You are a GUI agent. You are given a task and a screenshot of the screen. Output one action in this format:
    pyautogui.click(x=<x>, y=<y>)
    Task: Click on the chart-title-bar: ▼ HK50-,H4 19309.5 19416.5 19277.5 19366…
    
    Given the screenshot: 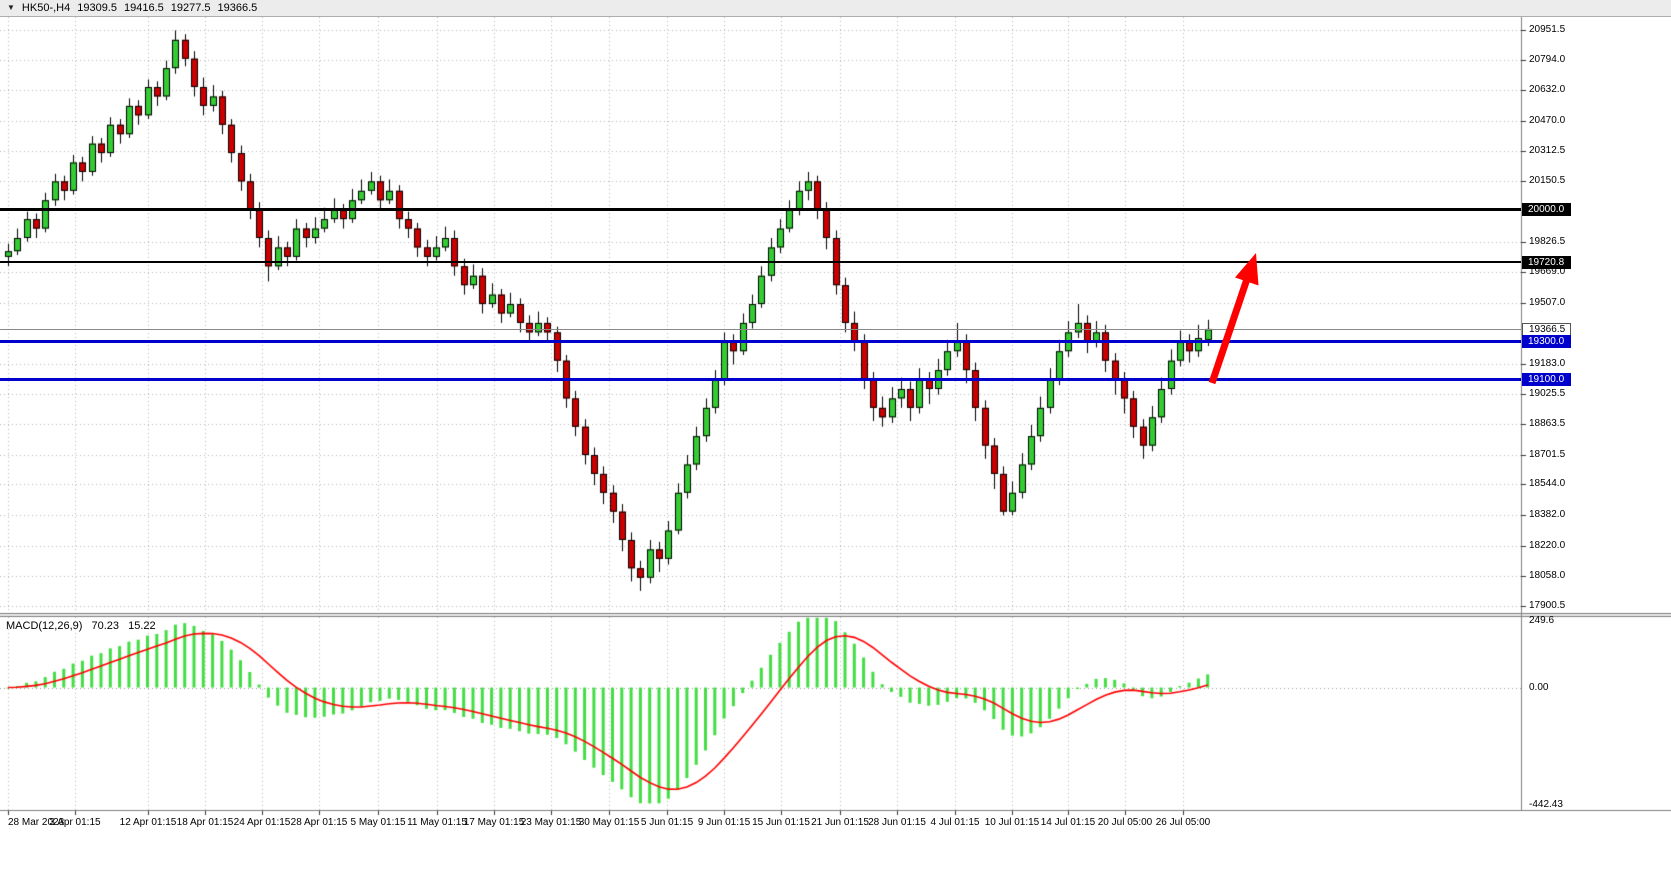 What is the action you would take?
    pyautogui.click(x=835, y=8)
    